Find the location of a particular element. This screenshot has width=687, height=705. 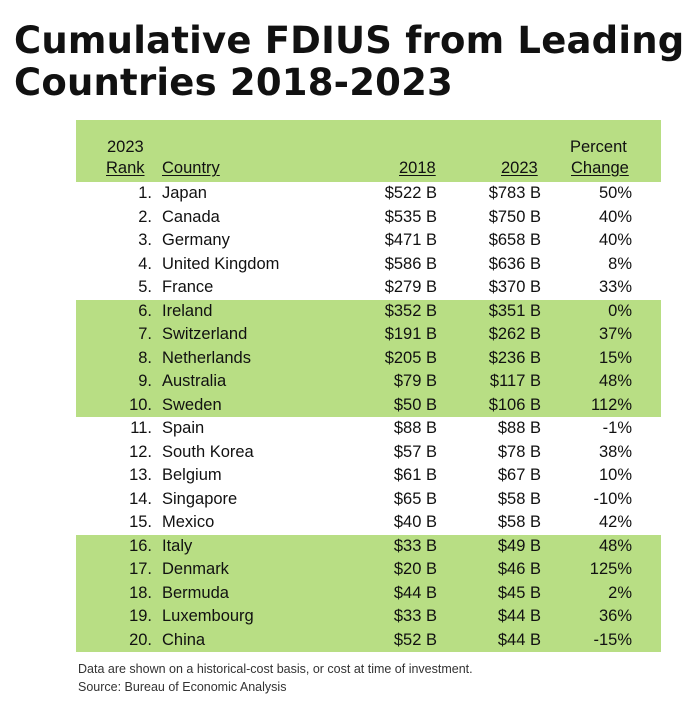

title-line-1: Cumulative FDIUS from Leading is located at coordinates (349, 40).